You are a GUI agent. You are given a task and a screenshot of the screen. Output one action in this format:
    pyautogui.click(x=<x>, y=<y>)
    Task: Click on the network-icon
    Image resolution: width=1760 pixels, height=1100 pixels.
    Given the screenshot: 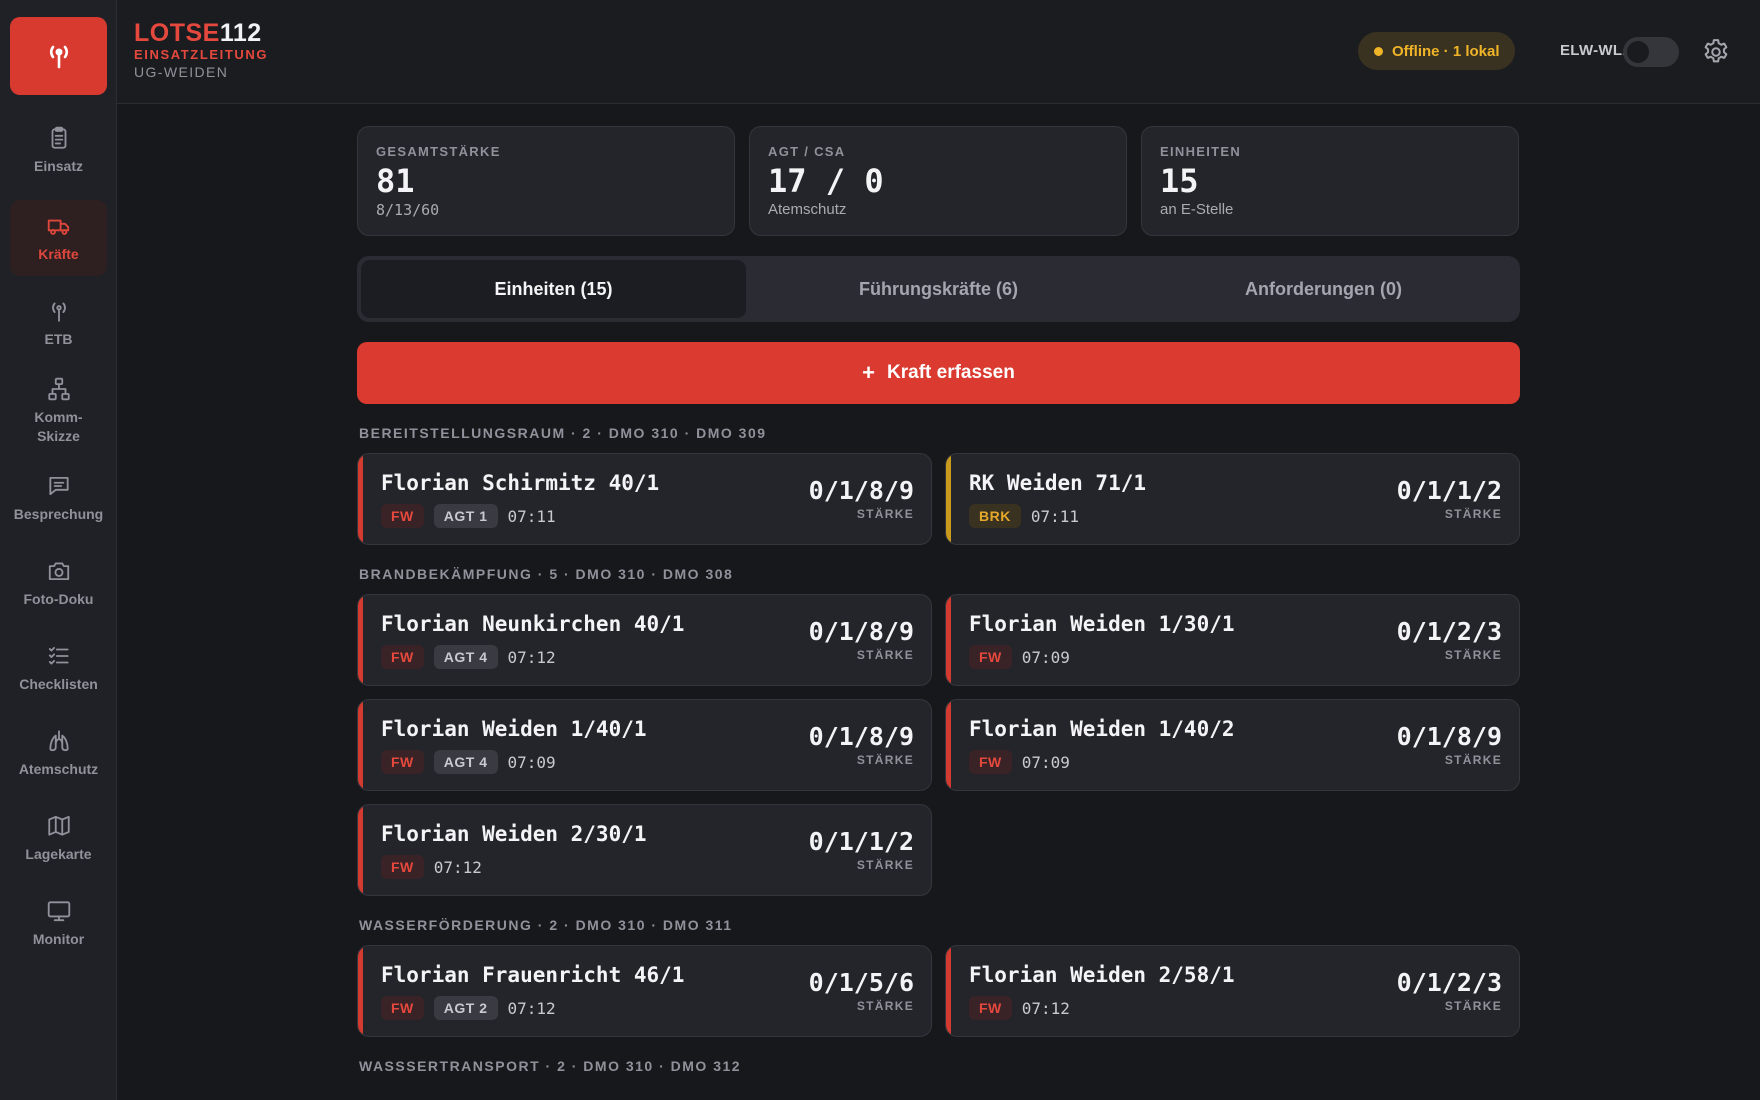 What is the action you would take?
    pyautogui.click(x=58, y=389)
    